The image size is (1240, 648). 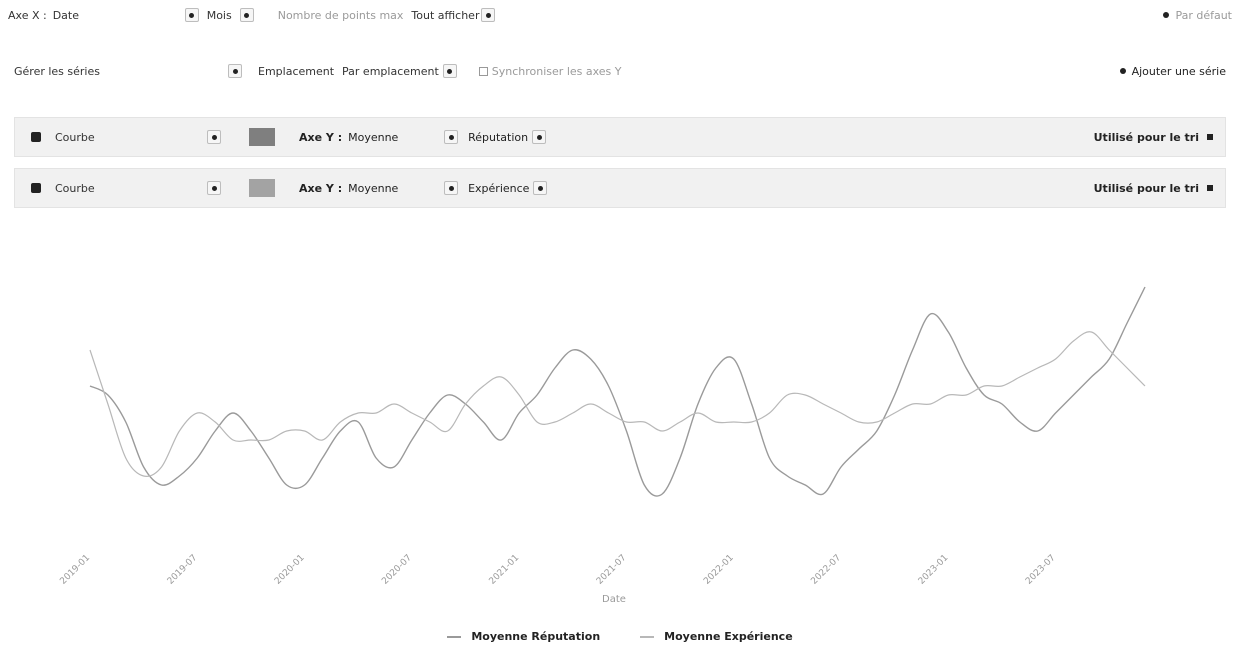 I want to click on placement-dropdown-button, so click(x=449, y=71).